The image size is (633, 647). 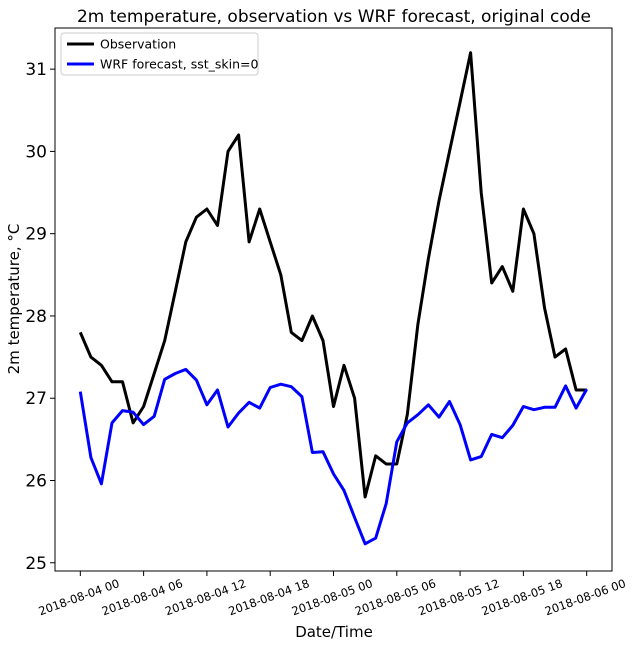 What do you see at coordinates (36, 152) in the screenshot?
I see `y-tick-label: 30` at bounding box center [36, 152].